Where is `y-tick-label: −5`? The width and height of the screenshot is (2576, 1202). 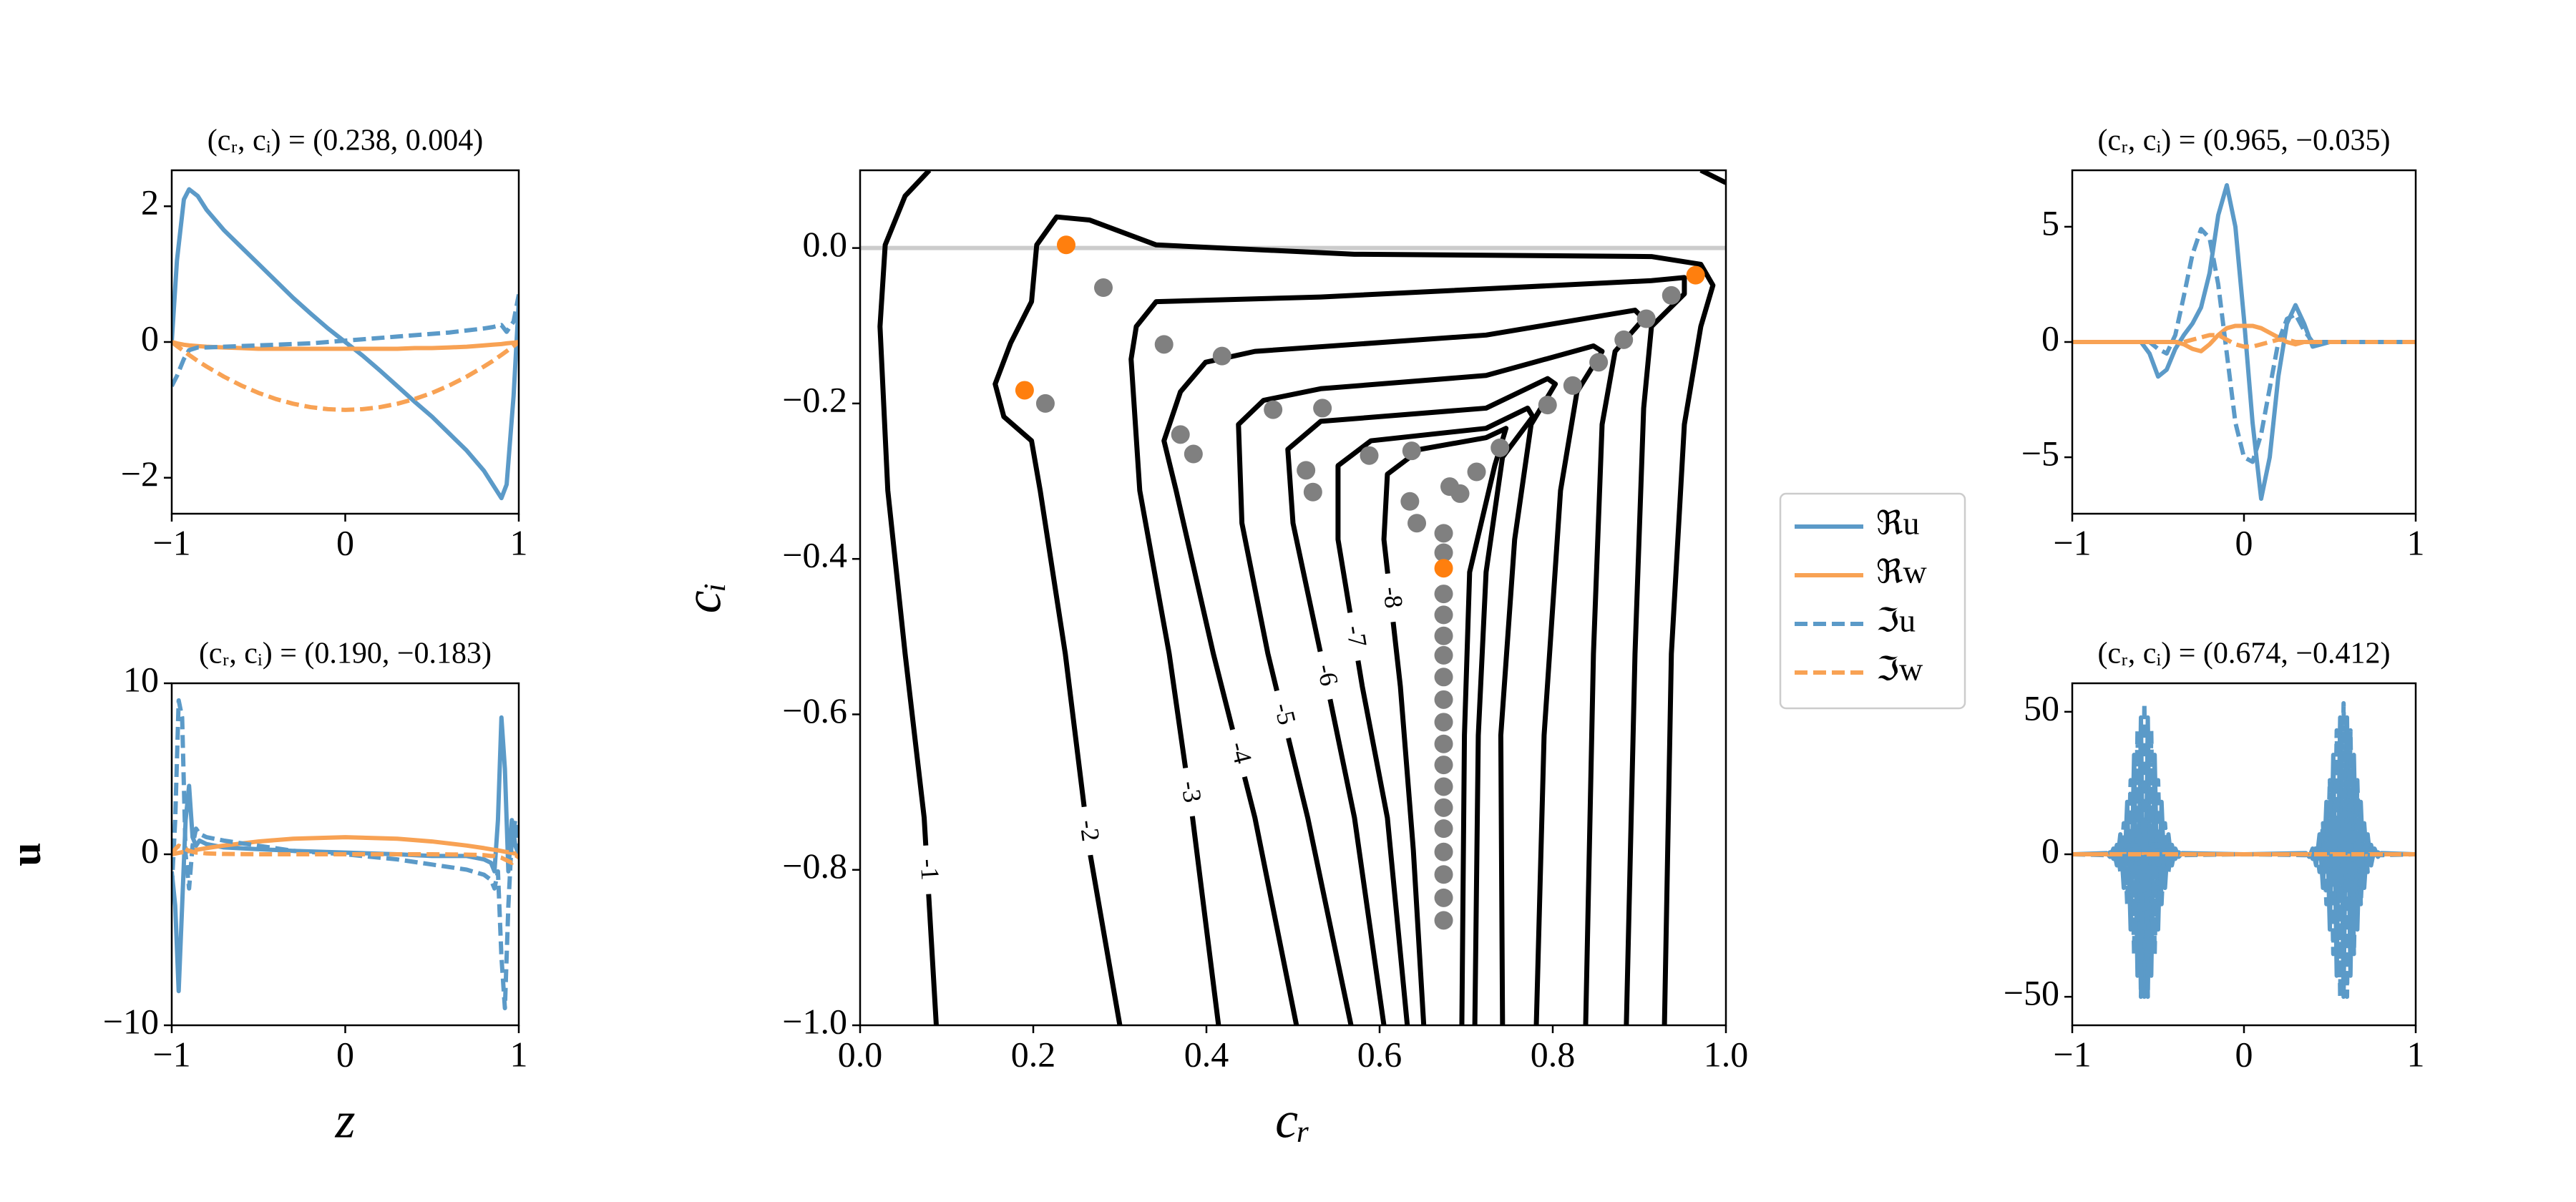 y-tick-label: −5 is located at coordinates (2040, 454).